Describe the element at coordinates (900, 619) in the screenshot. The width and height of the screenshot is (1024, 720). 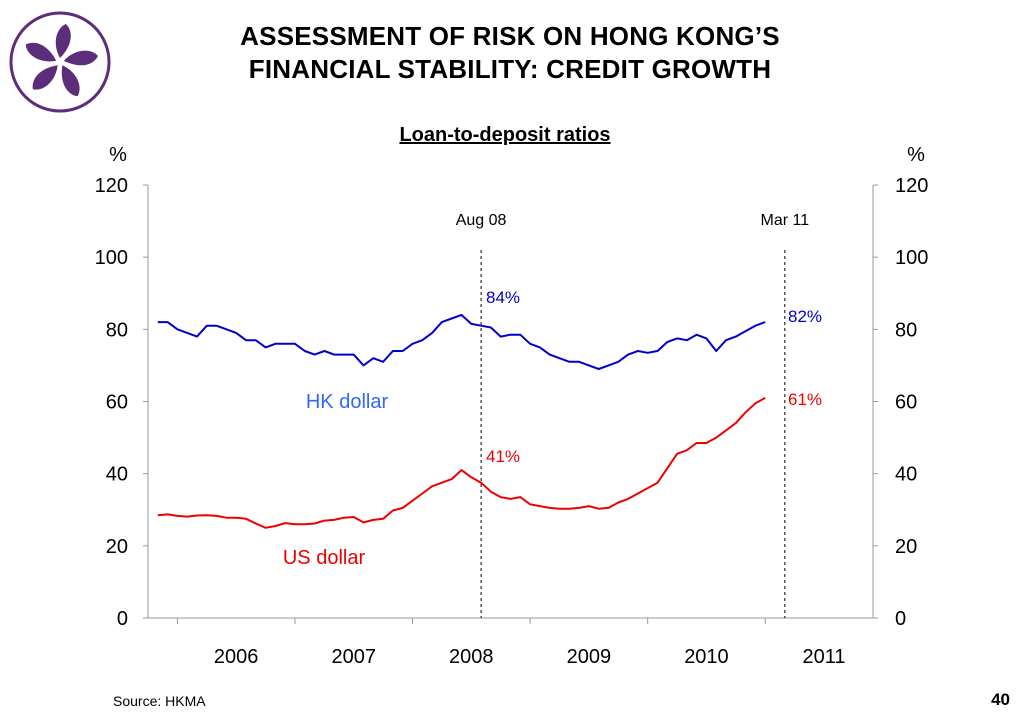
I see `y-tick-label-right: 0` at that location.